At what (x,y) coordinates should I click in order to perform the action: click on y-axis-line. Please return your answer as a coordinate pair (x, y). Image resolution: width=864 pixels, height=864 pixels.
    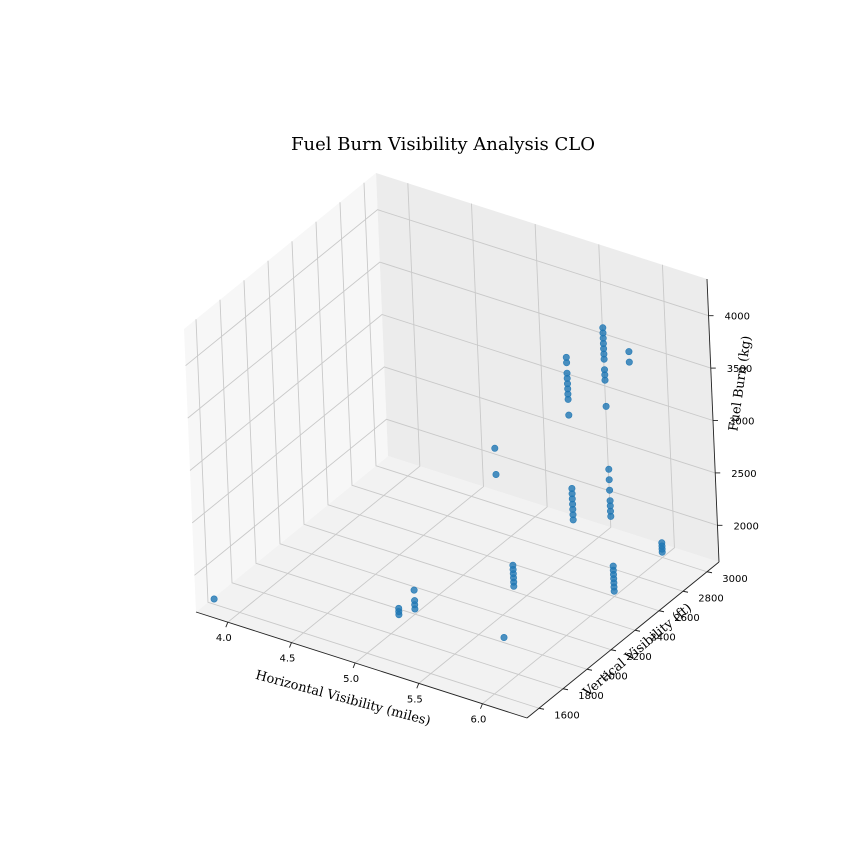
    Looking at the image, I should click on (623, 640).